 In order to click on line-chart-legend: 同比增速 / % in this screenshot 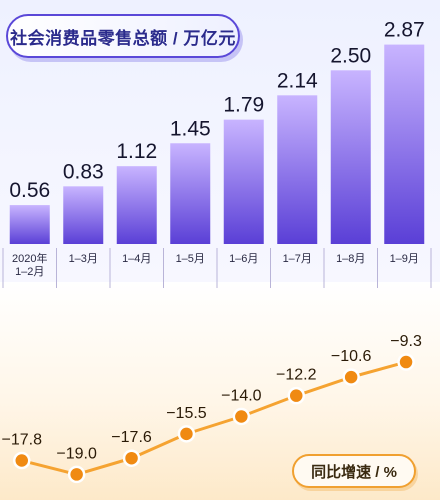, I will do `click(354, 472)`.